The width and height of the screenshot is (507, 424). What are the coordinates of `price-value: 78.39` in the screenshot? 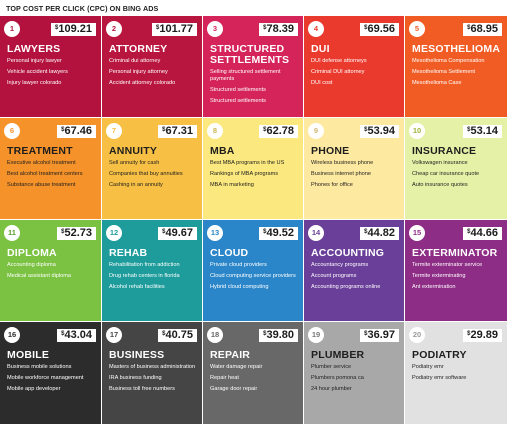 It's located at (280, 29).